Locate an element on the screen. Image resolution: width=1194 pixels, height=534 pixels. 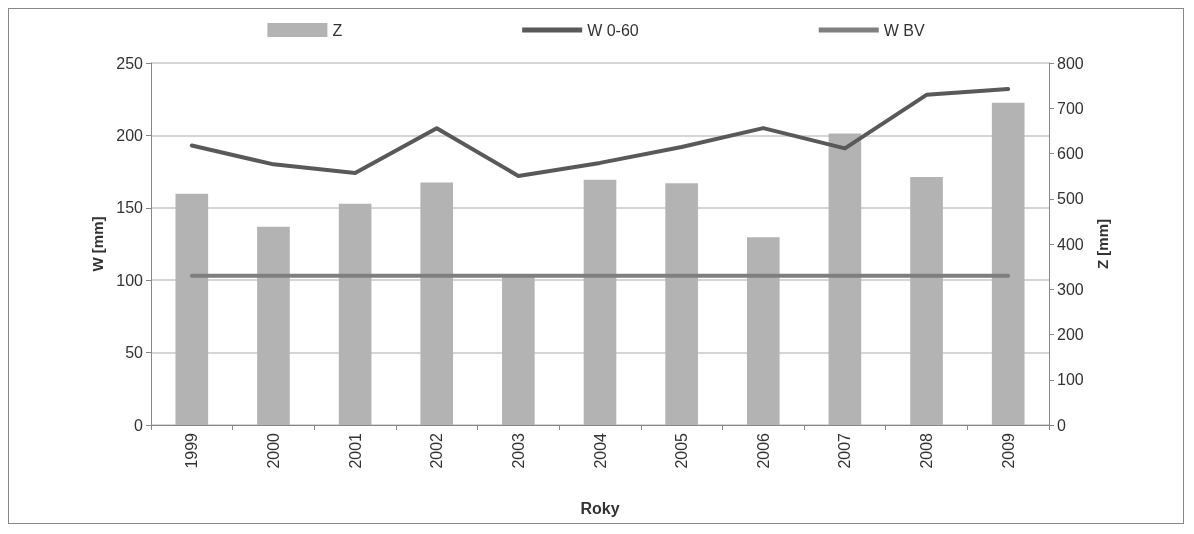
x-tick-label: 2008 is located at coordinates (927, 450).